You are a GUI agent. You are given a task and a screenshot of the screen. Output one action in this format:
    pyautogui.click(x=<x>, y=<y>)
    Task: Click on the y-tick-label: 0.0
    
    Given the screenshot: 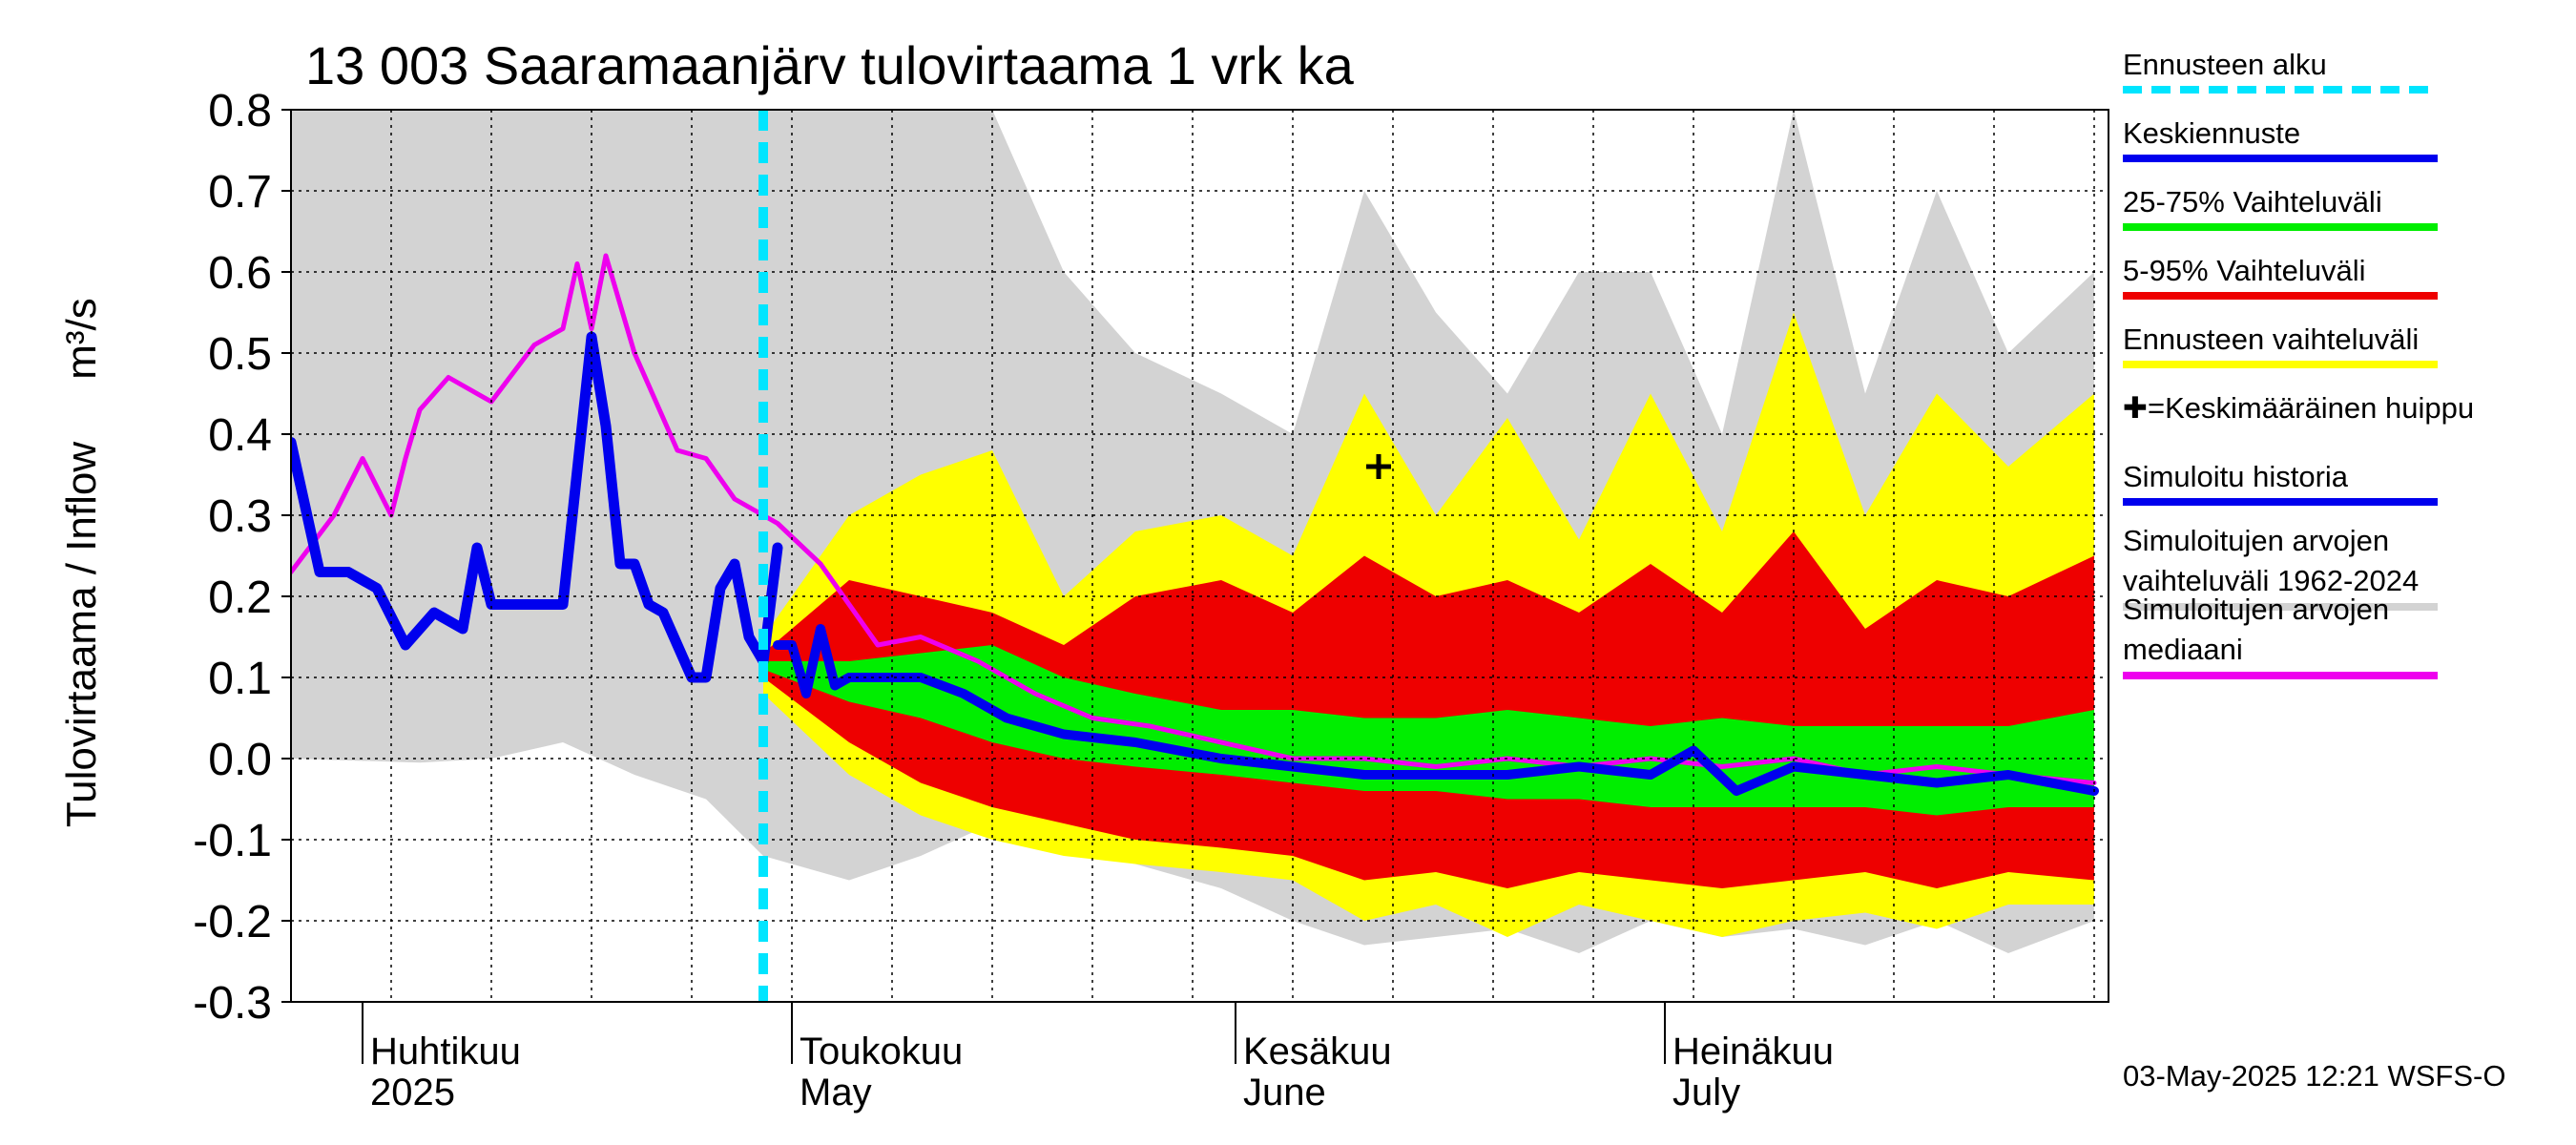 What is the action you would take?
    pyautogui.click(x=240, y=760)
    